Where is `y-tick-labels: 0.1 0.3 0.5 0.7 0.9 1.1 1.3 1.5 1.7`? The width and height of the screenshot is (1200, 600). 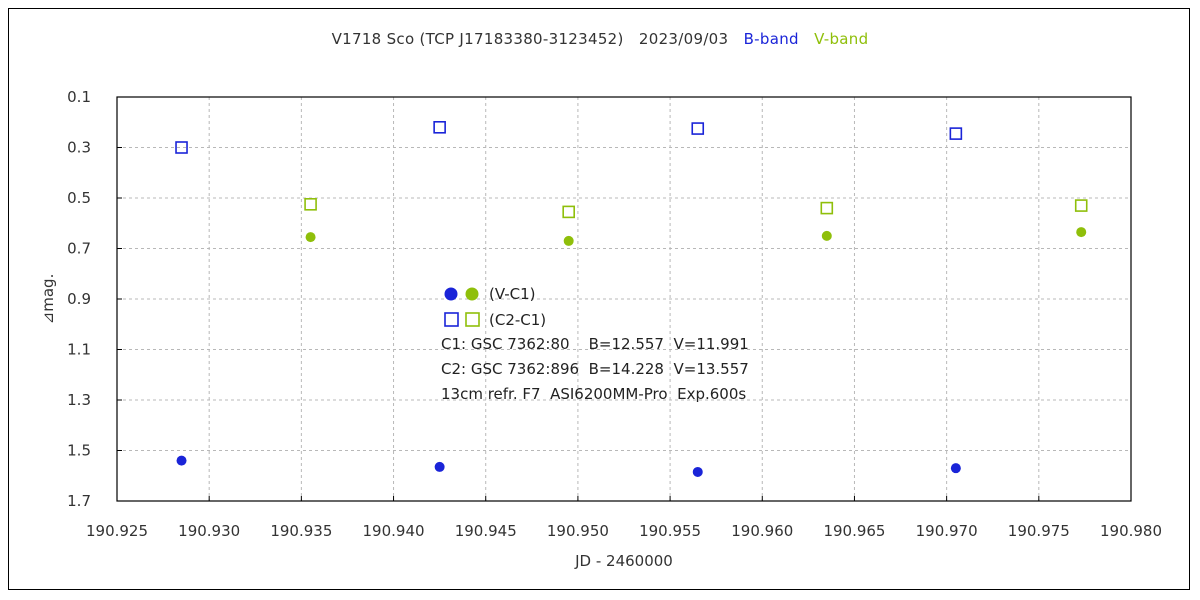
y-tick-labels: 0.1 0.3 0.5 0.7 0.9 1.1 1.3 1.5 1.7 is located at coordinates (79, 299).